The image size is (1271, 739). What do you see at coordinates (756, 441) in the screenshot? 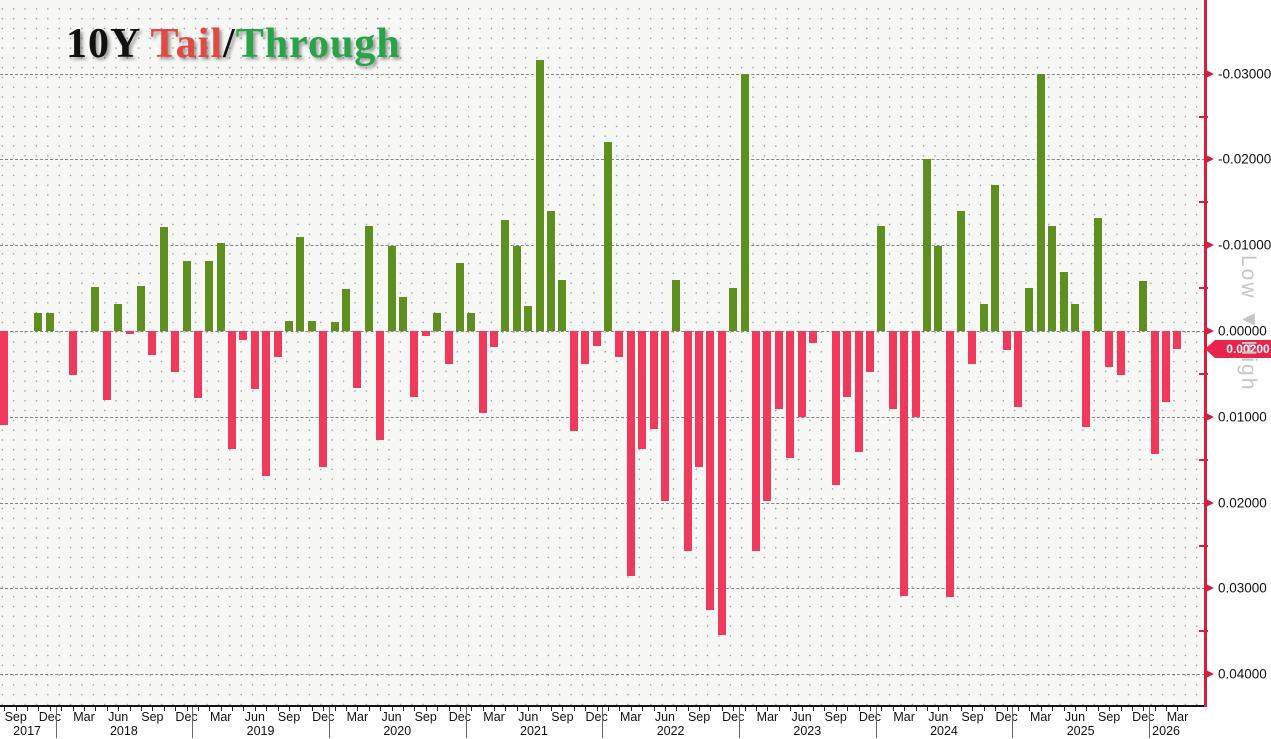
I see `bar-feb-2023` at bounding box center [756, 441].